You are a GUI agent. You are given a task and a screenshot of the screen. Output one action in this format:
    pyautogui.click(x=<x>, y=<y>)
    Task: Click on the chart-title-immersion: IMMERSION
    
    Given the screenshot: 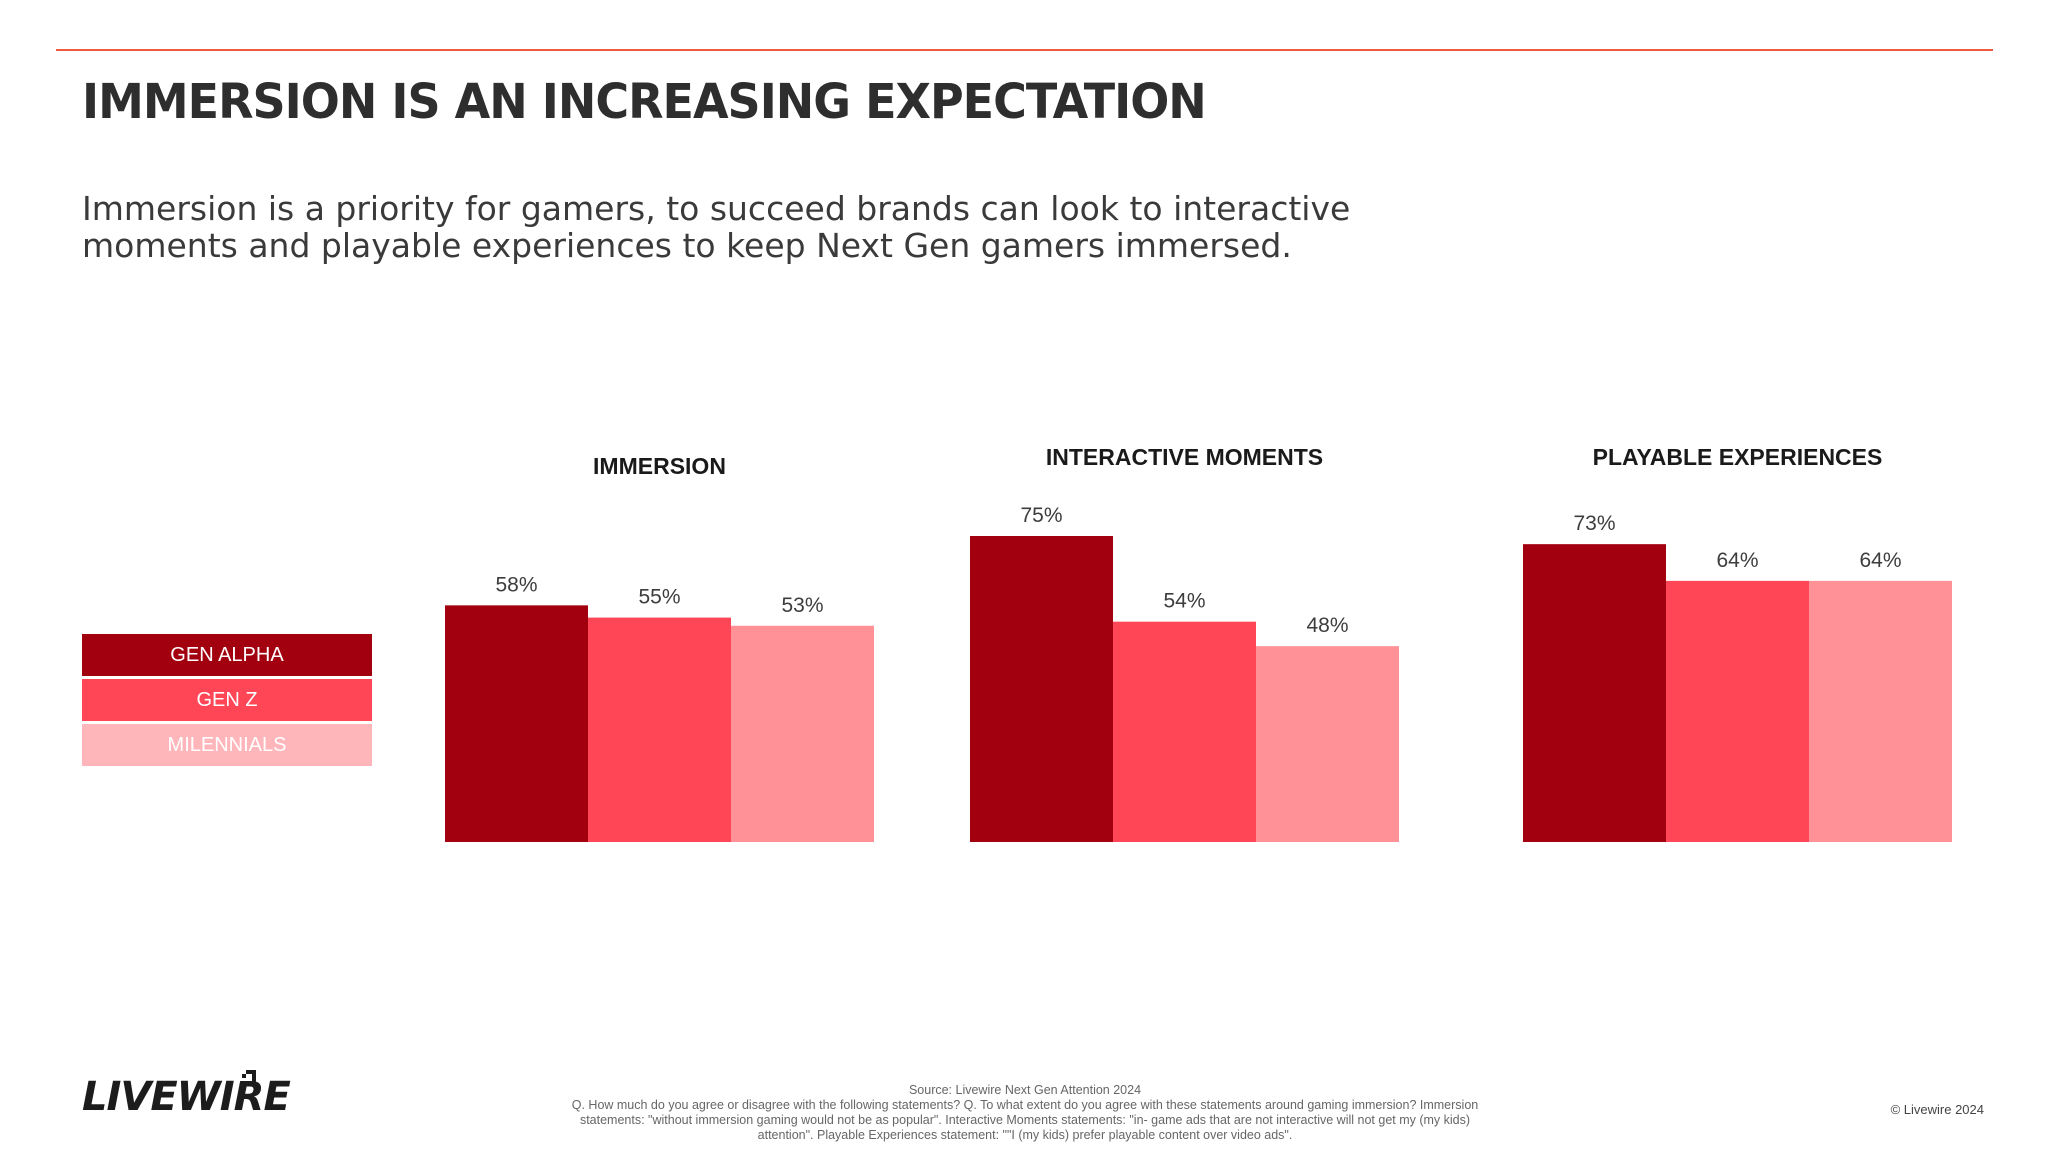 What is the action you would take?
    pyautogui.click(x=659, y=466)
    